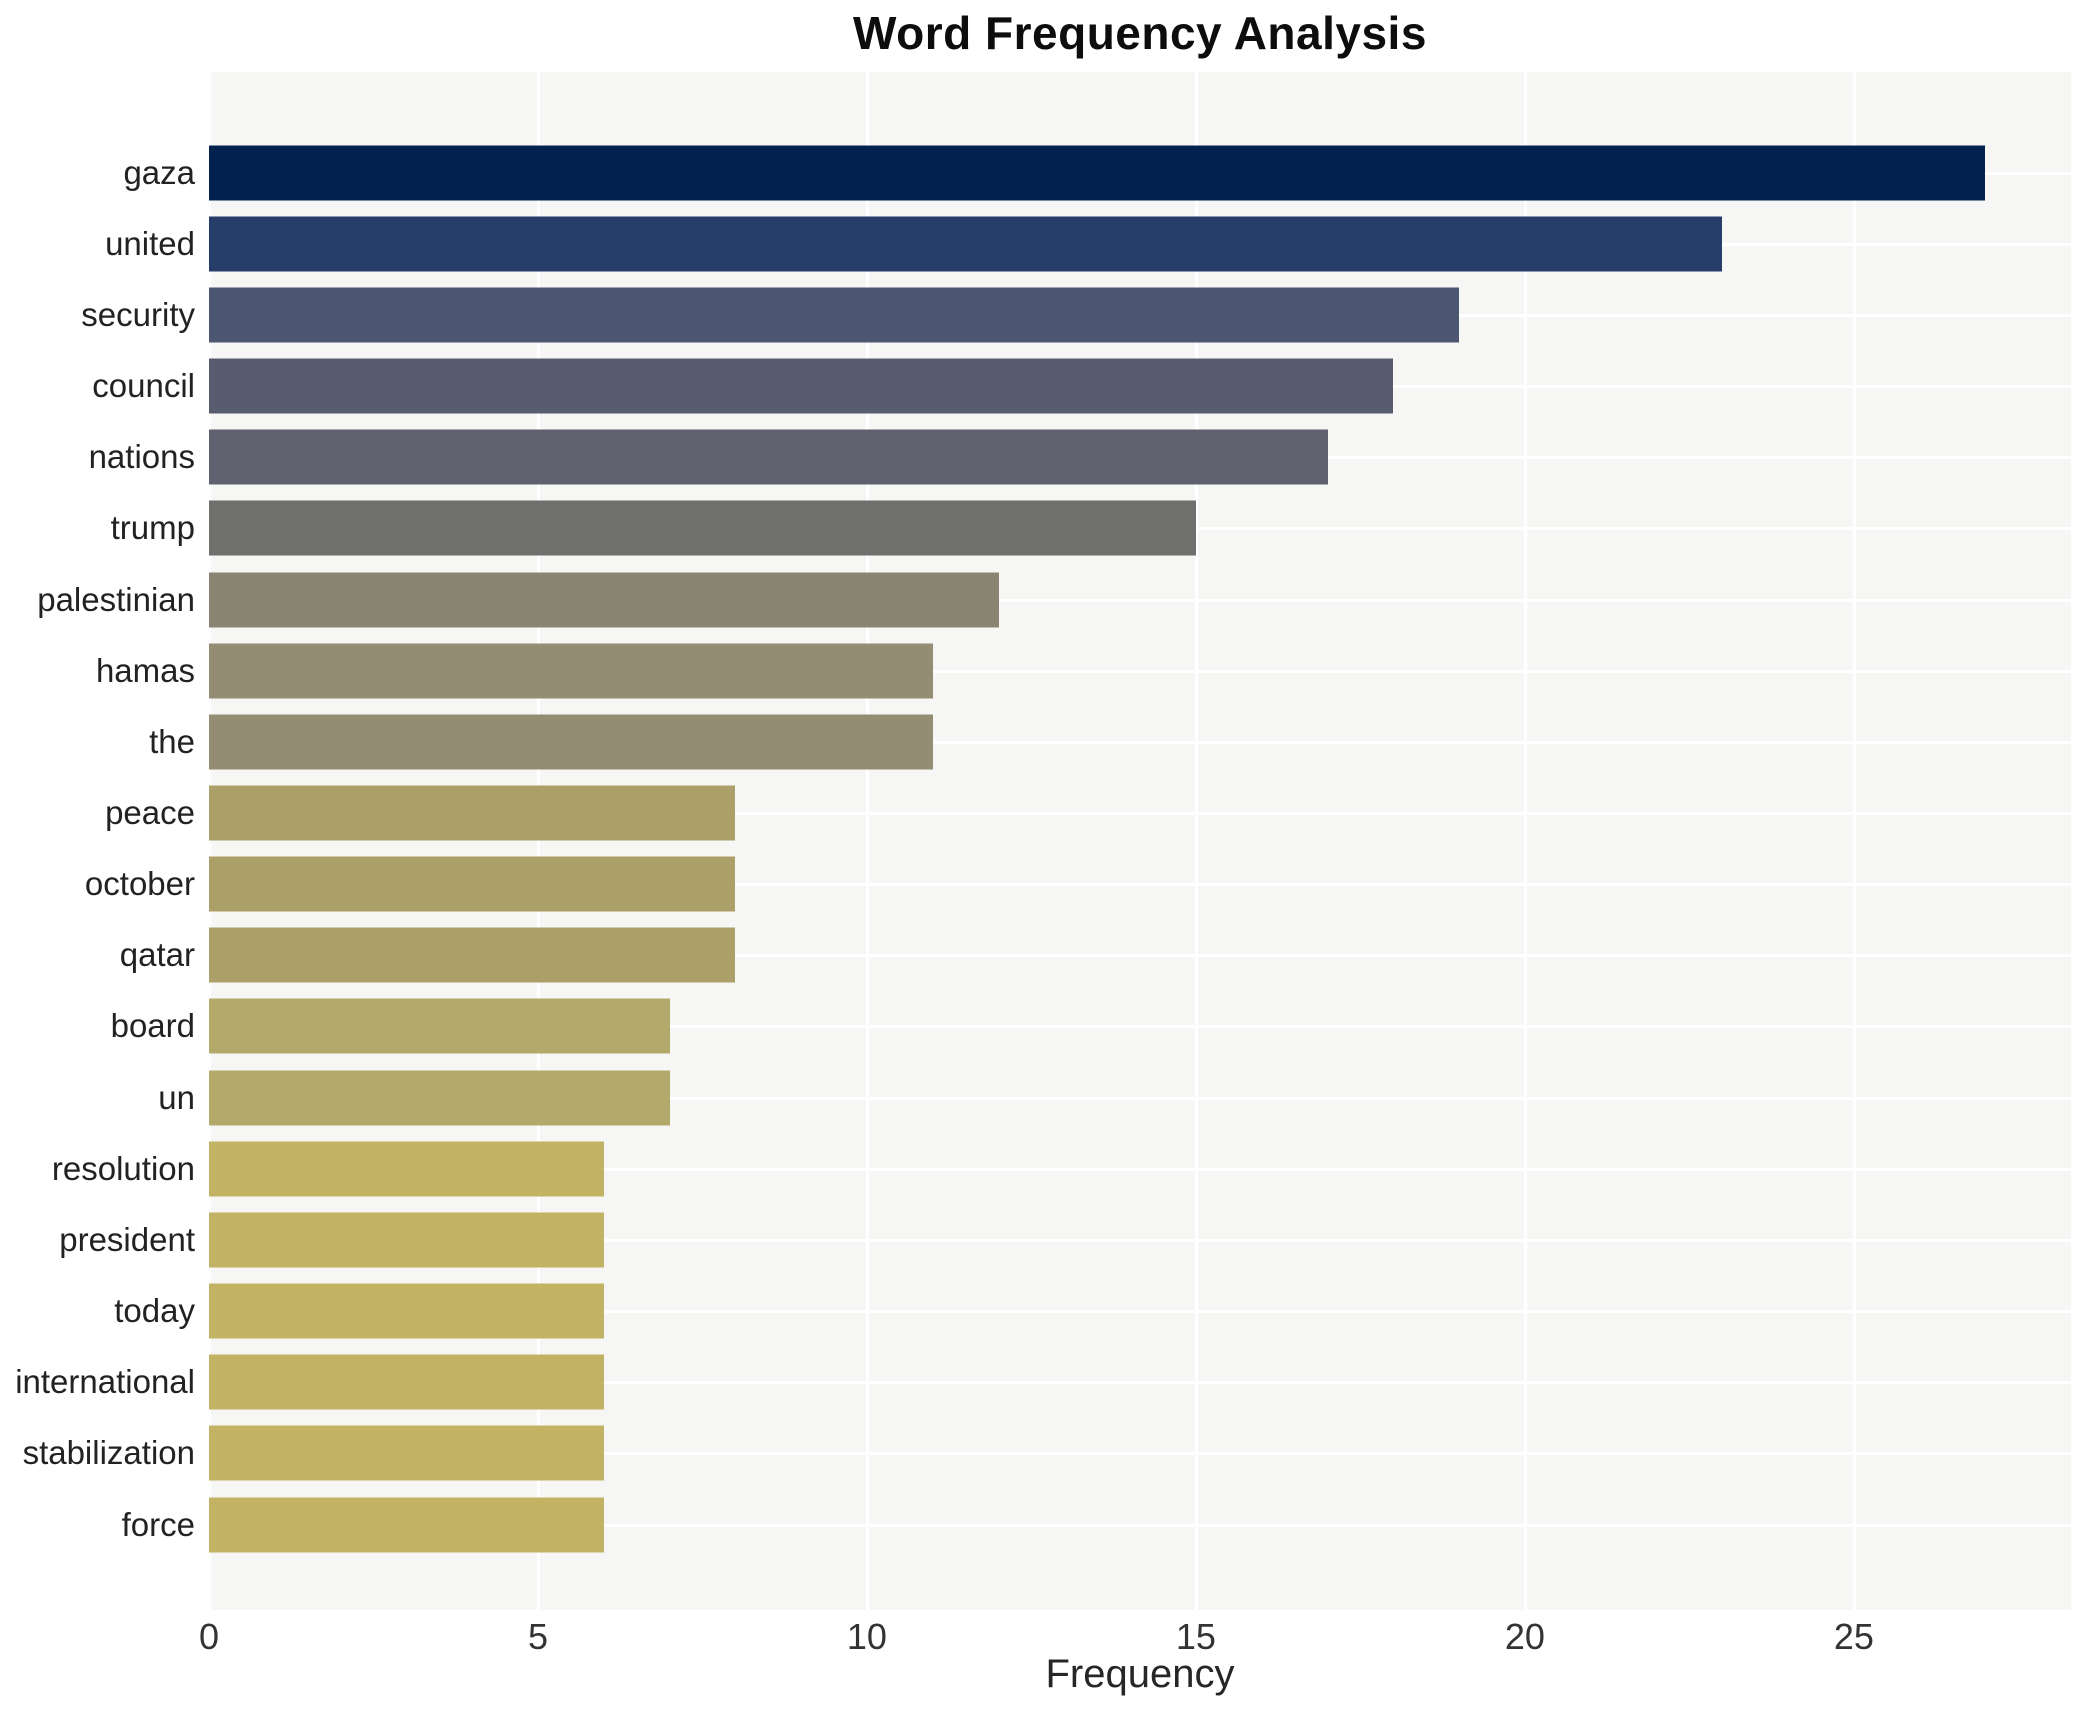 This screenshot has width=2091, height=1710. What do you see at coordinates (172, 741) in the screenshot?
I see `y-axis-label-the: the` at bounding box center [172, 741].